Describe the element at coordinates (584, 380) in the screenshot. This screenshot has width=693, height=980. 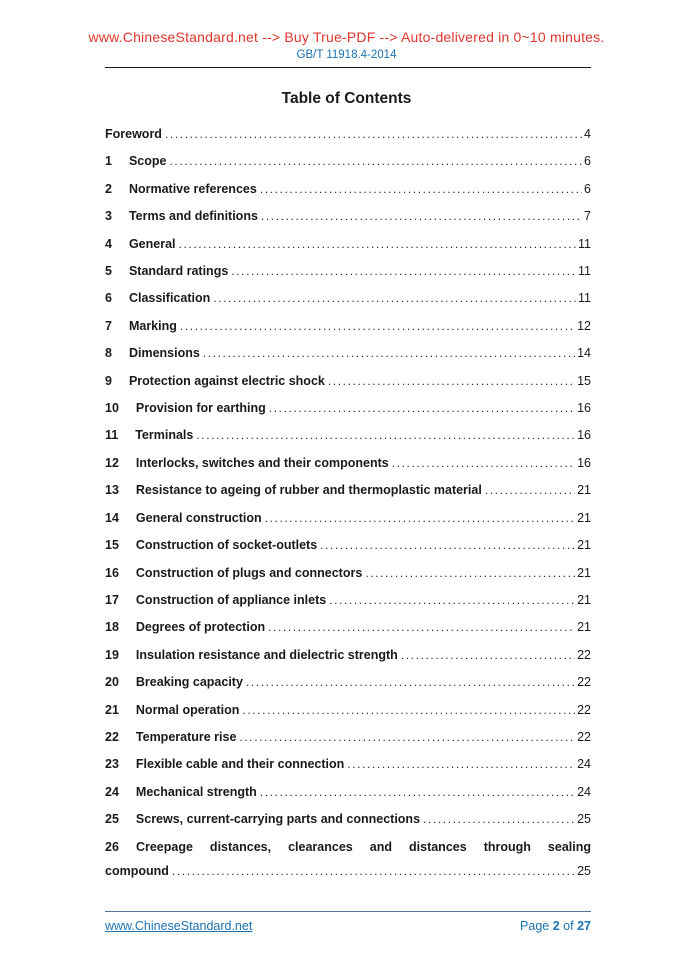
I see `toc-entry-page-number: 15` at that location.